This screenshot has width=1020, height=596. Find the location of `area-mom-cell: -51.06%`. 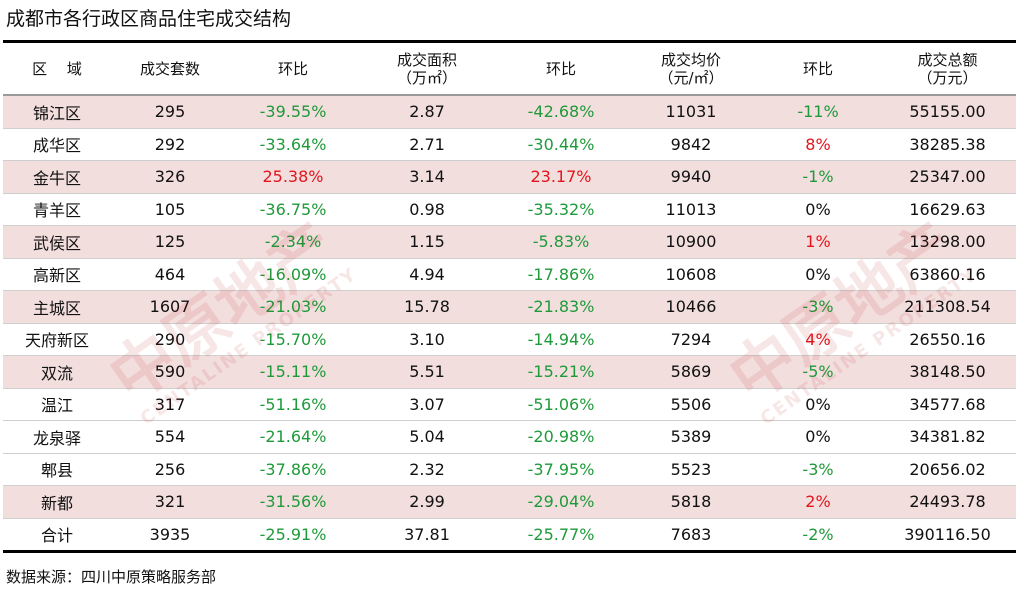

area-mom-cell: -51.06% is located at coordinates (561, 404).